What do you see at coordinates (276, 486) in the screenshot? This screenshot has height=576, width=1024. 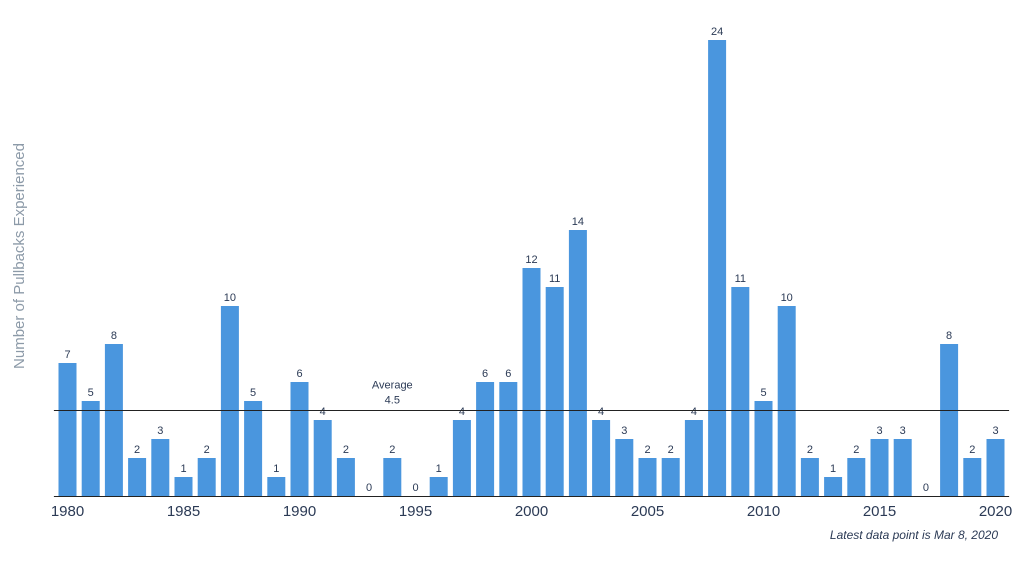 I see `bar-1989` at bounding box center [276, 486].